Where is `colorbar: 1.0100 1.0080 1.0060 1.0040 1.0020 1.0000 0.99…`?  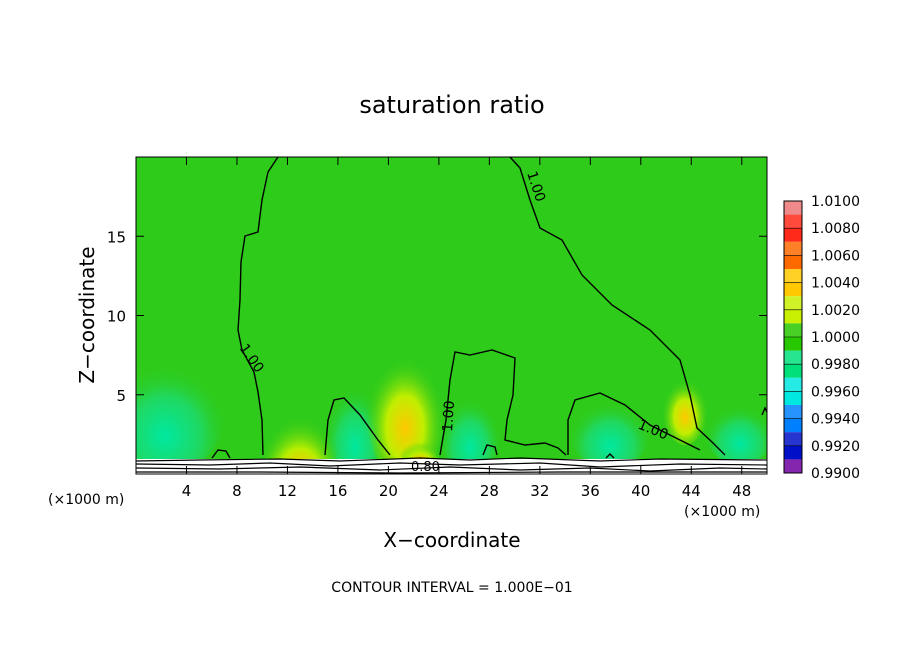
colorbar: 1.0100 1.0080 1.0060 1.0040 1.0020 1.0000 0.99… is located at coordinates (821, 338).